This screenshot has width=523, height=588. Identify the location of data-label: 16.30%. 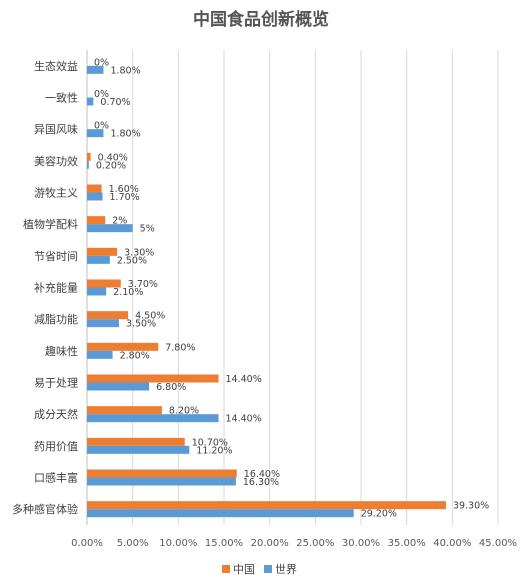
(261, 482).